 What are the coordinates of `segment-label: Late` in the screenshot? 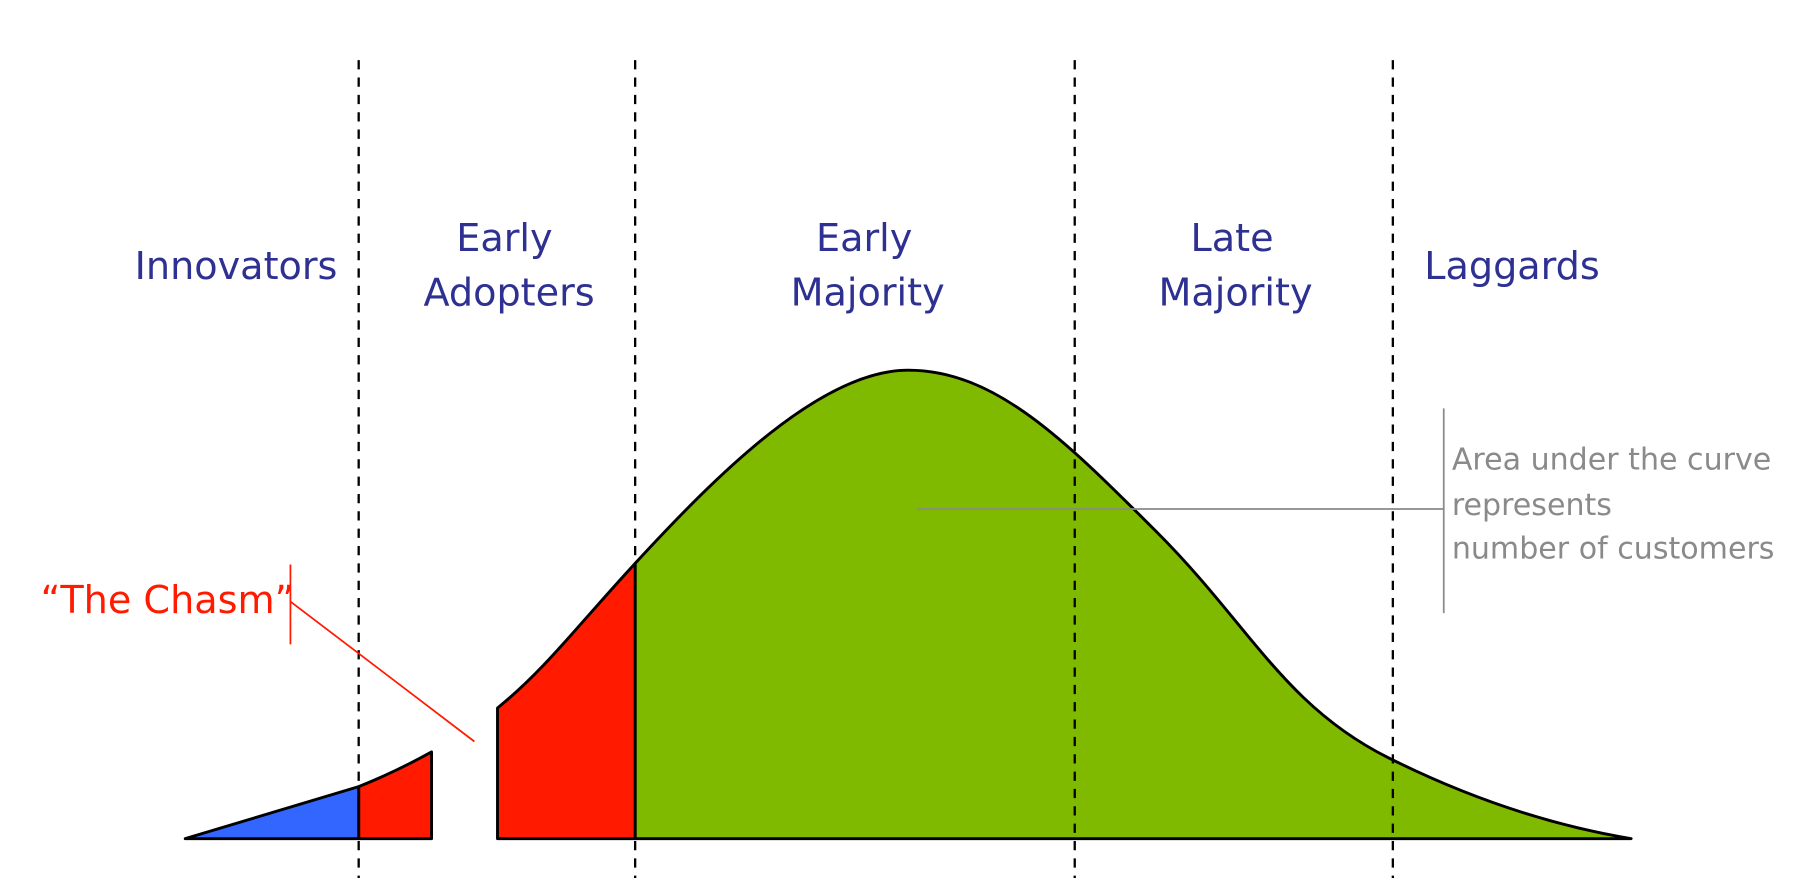 It's located at (1232, 239).